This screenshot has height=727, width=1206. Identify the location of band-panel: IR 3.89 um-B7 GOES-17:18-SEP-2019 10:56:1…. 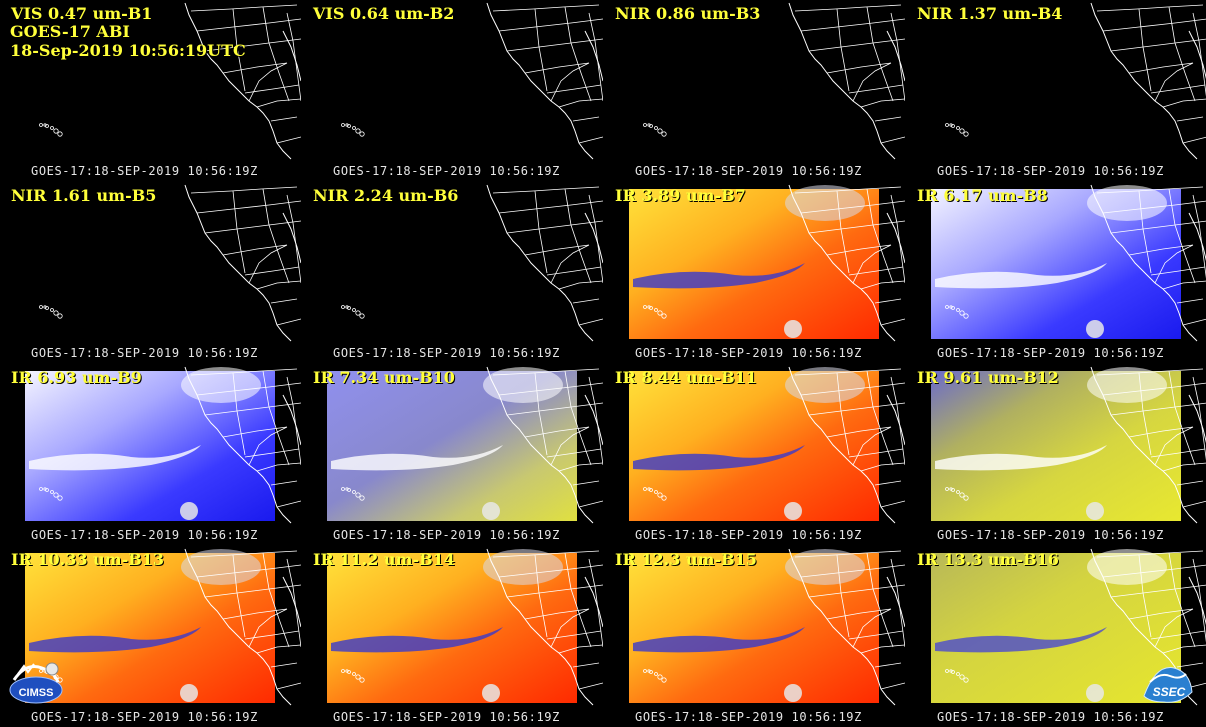
(755, 273).